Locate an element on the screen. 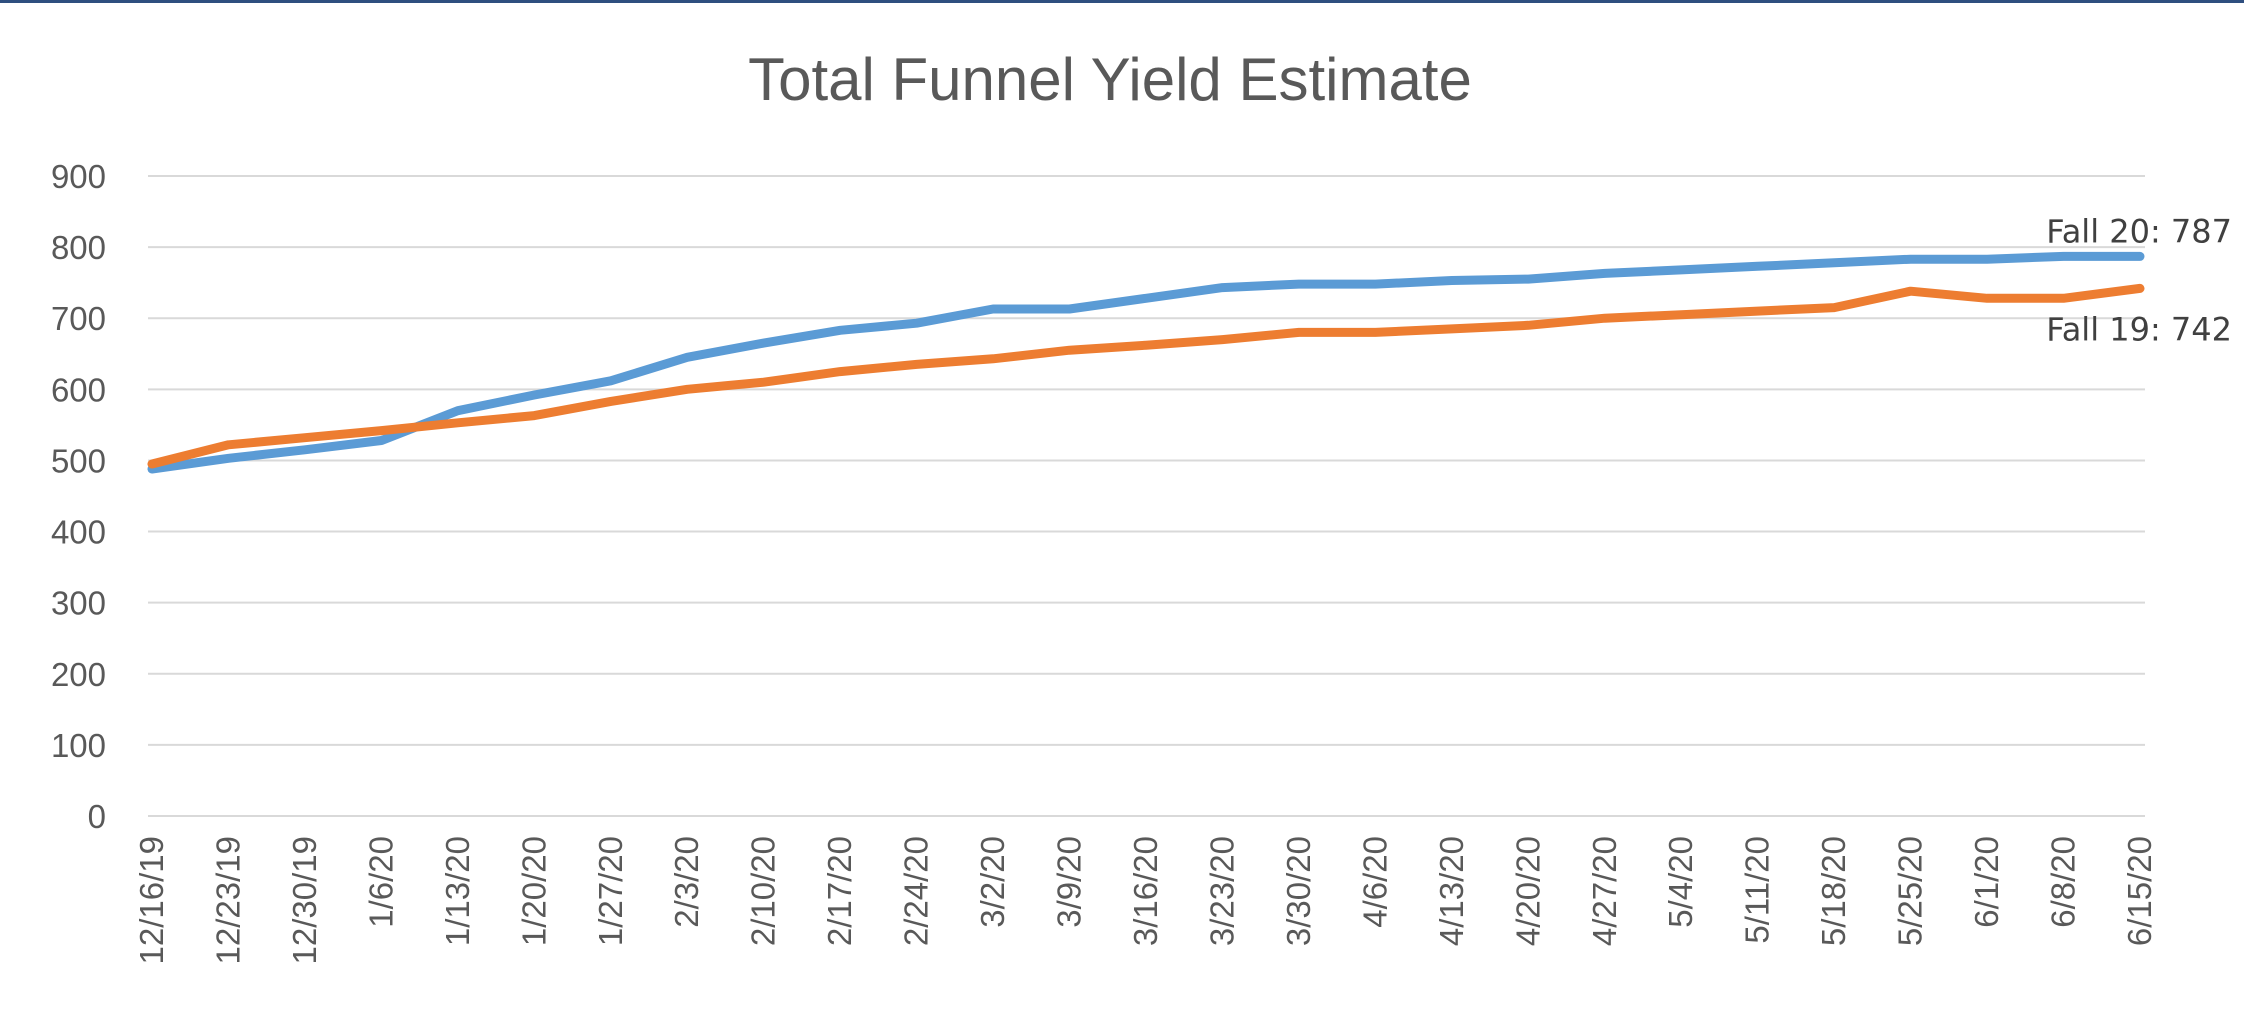 This screenshot has height=1012, width=2244. x-tick-label: 1/27/20 is located at coordinates (610, 891).